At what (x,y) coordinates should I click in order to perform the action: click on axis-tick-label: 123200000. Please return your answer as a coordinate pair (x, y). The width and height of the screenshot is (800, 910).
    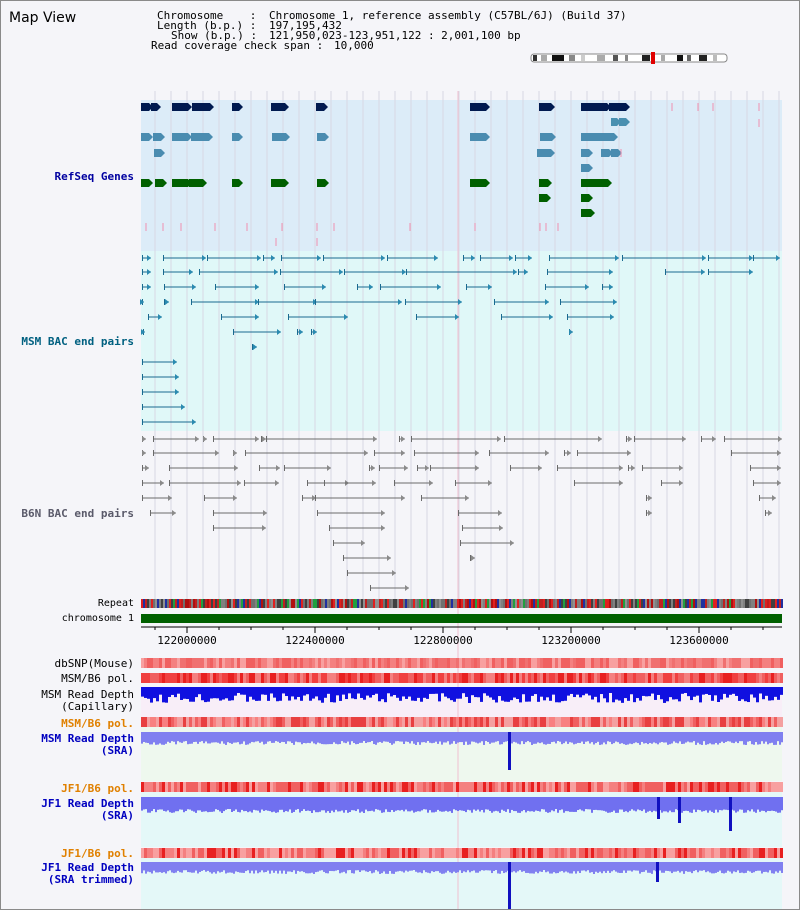
    Looking at the image, I should click on (571, 640).